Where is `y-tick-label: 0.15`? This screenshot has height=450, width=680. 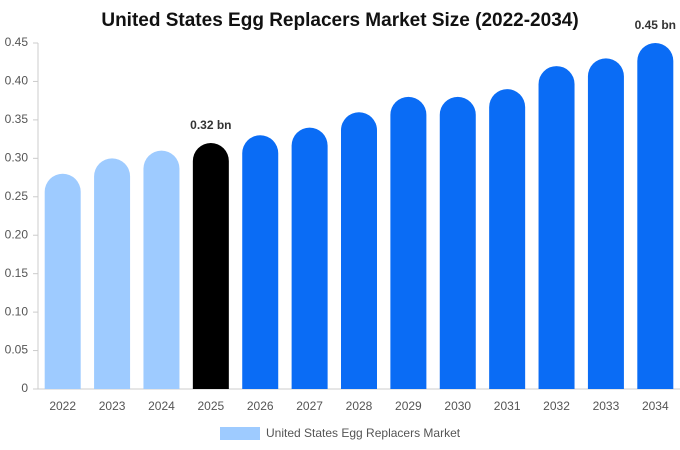 y-tick-label: 0.15 is located at coordinates (17, 273).